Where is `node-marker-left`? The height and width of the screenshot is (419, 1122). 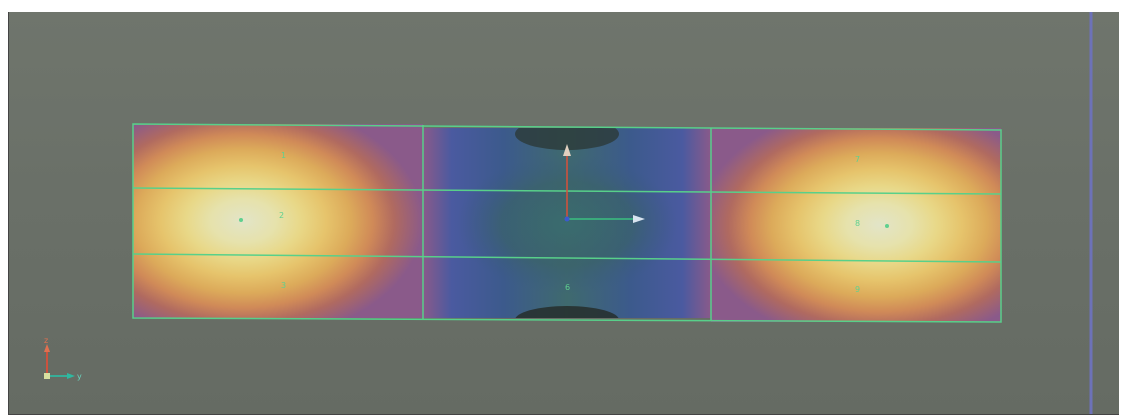
node-marker-left is located at coordinates (241, 220).